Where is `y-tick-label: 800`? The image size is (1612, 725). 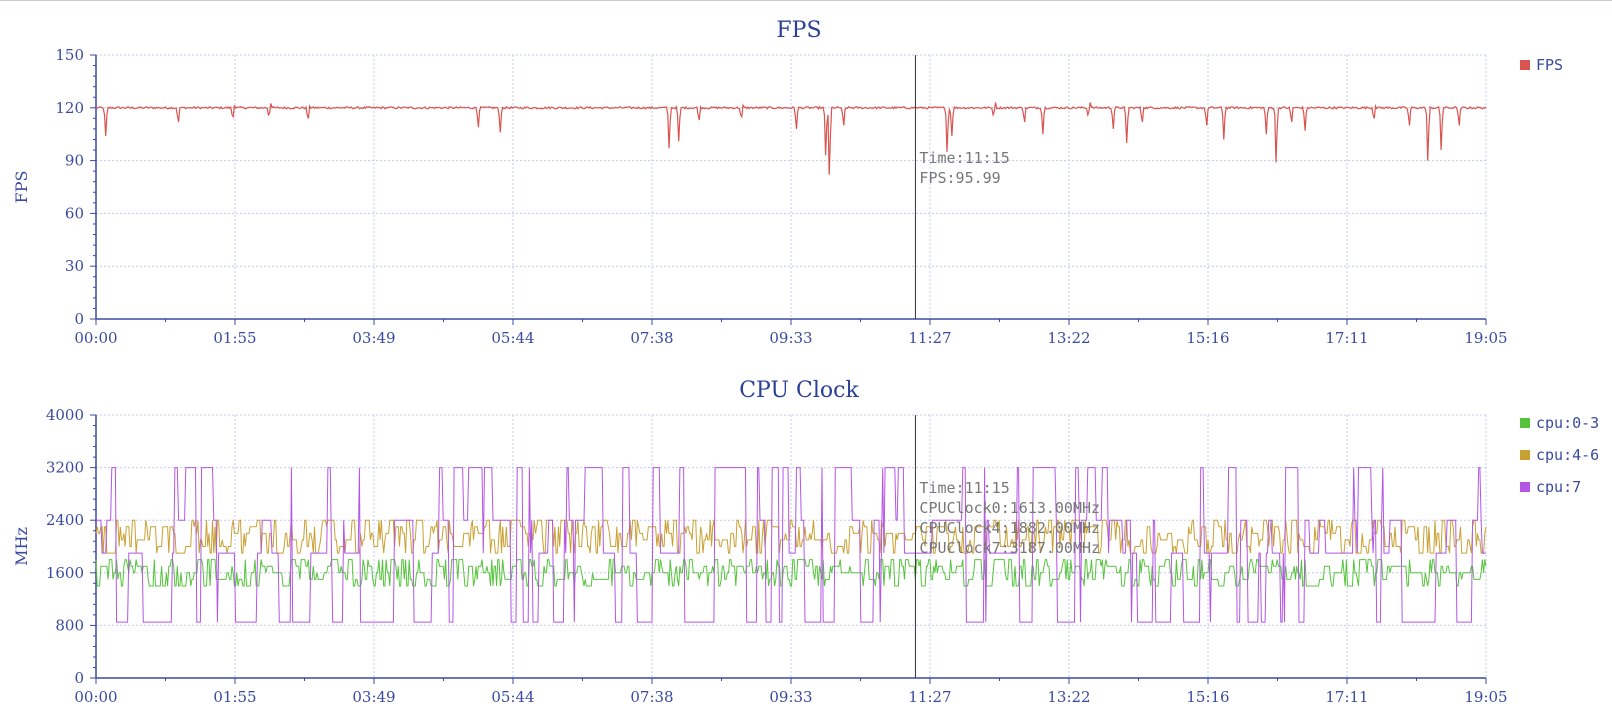
y-tick-label: 800 is located at coordinates (69, 625).